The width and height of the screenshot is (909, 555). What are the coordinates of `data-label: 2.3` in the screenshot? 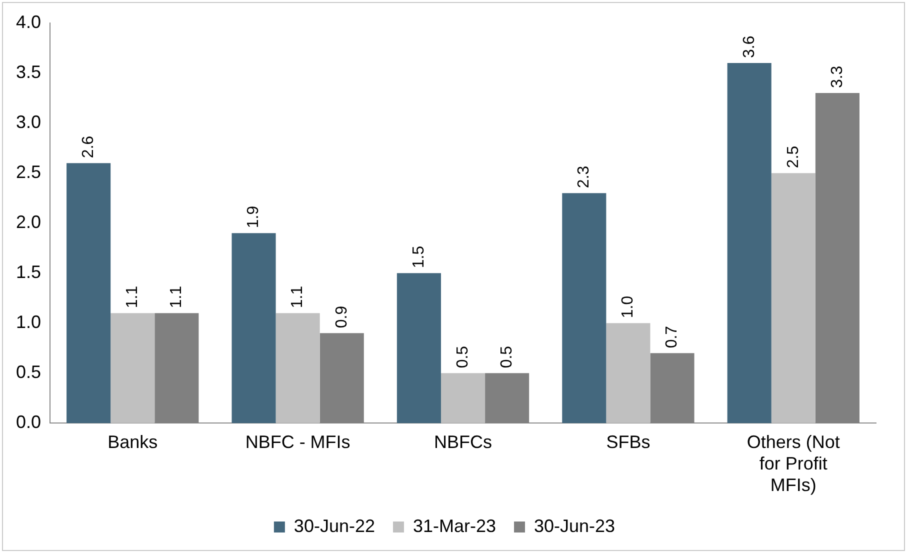 It's located at (584, 177).